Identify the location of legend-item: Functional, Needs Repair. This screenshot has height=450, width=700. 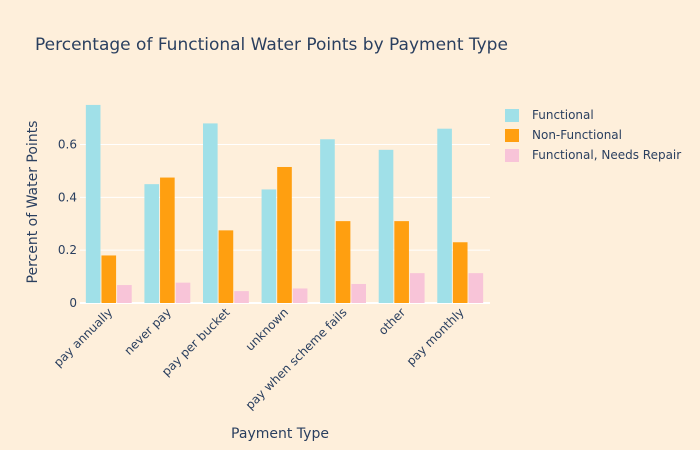
(593, 155).